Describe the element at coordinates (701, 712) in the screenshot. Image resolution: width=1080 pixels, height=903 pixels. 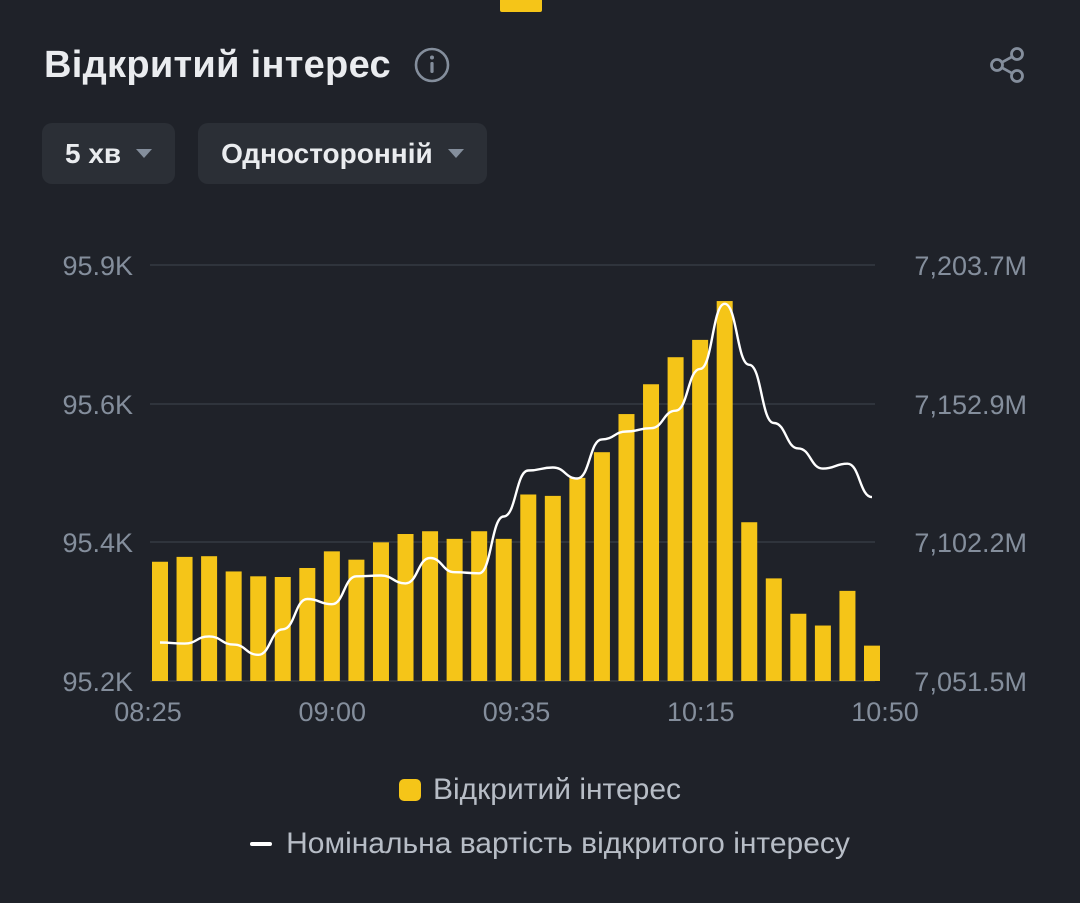
I see `x-tick-label: 10:15` at that location.